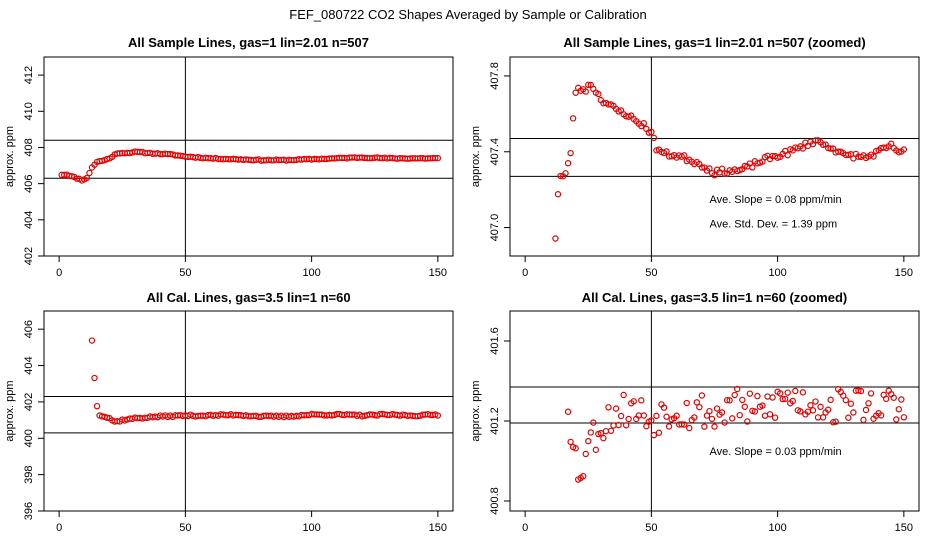 The height and width of the screenshot is (540, 936). I want to click on x-tick-label: 50, so click(651, 528).